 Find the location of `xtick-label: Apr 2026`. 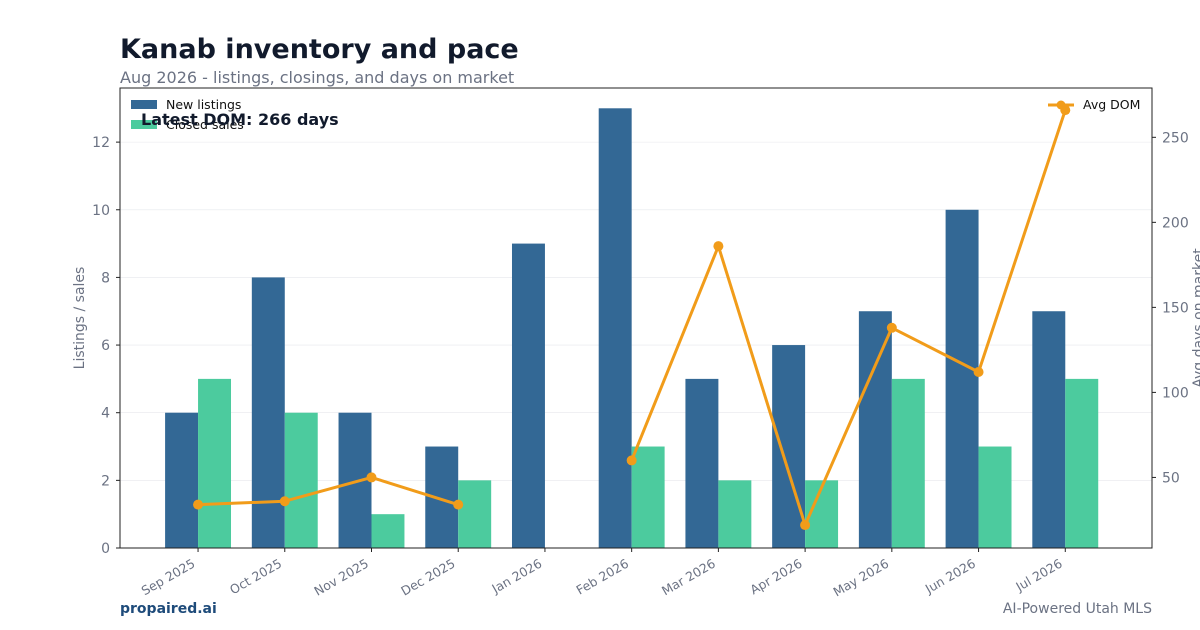

xtick-label: Apr 2026 is located at coordinates (775, 577).